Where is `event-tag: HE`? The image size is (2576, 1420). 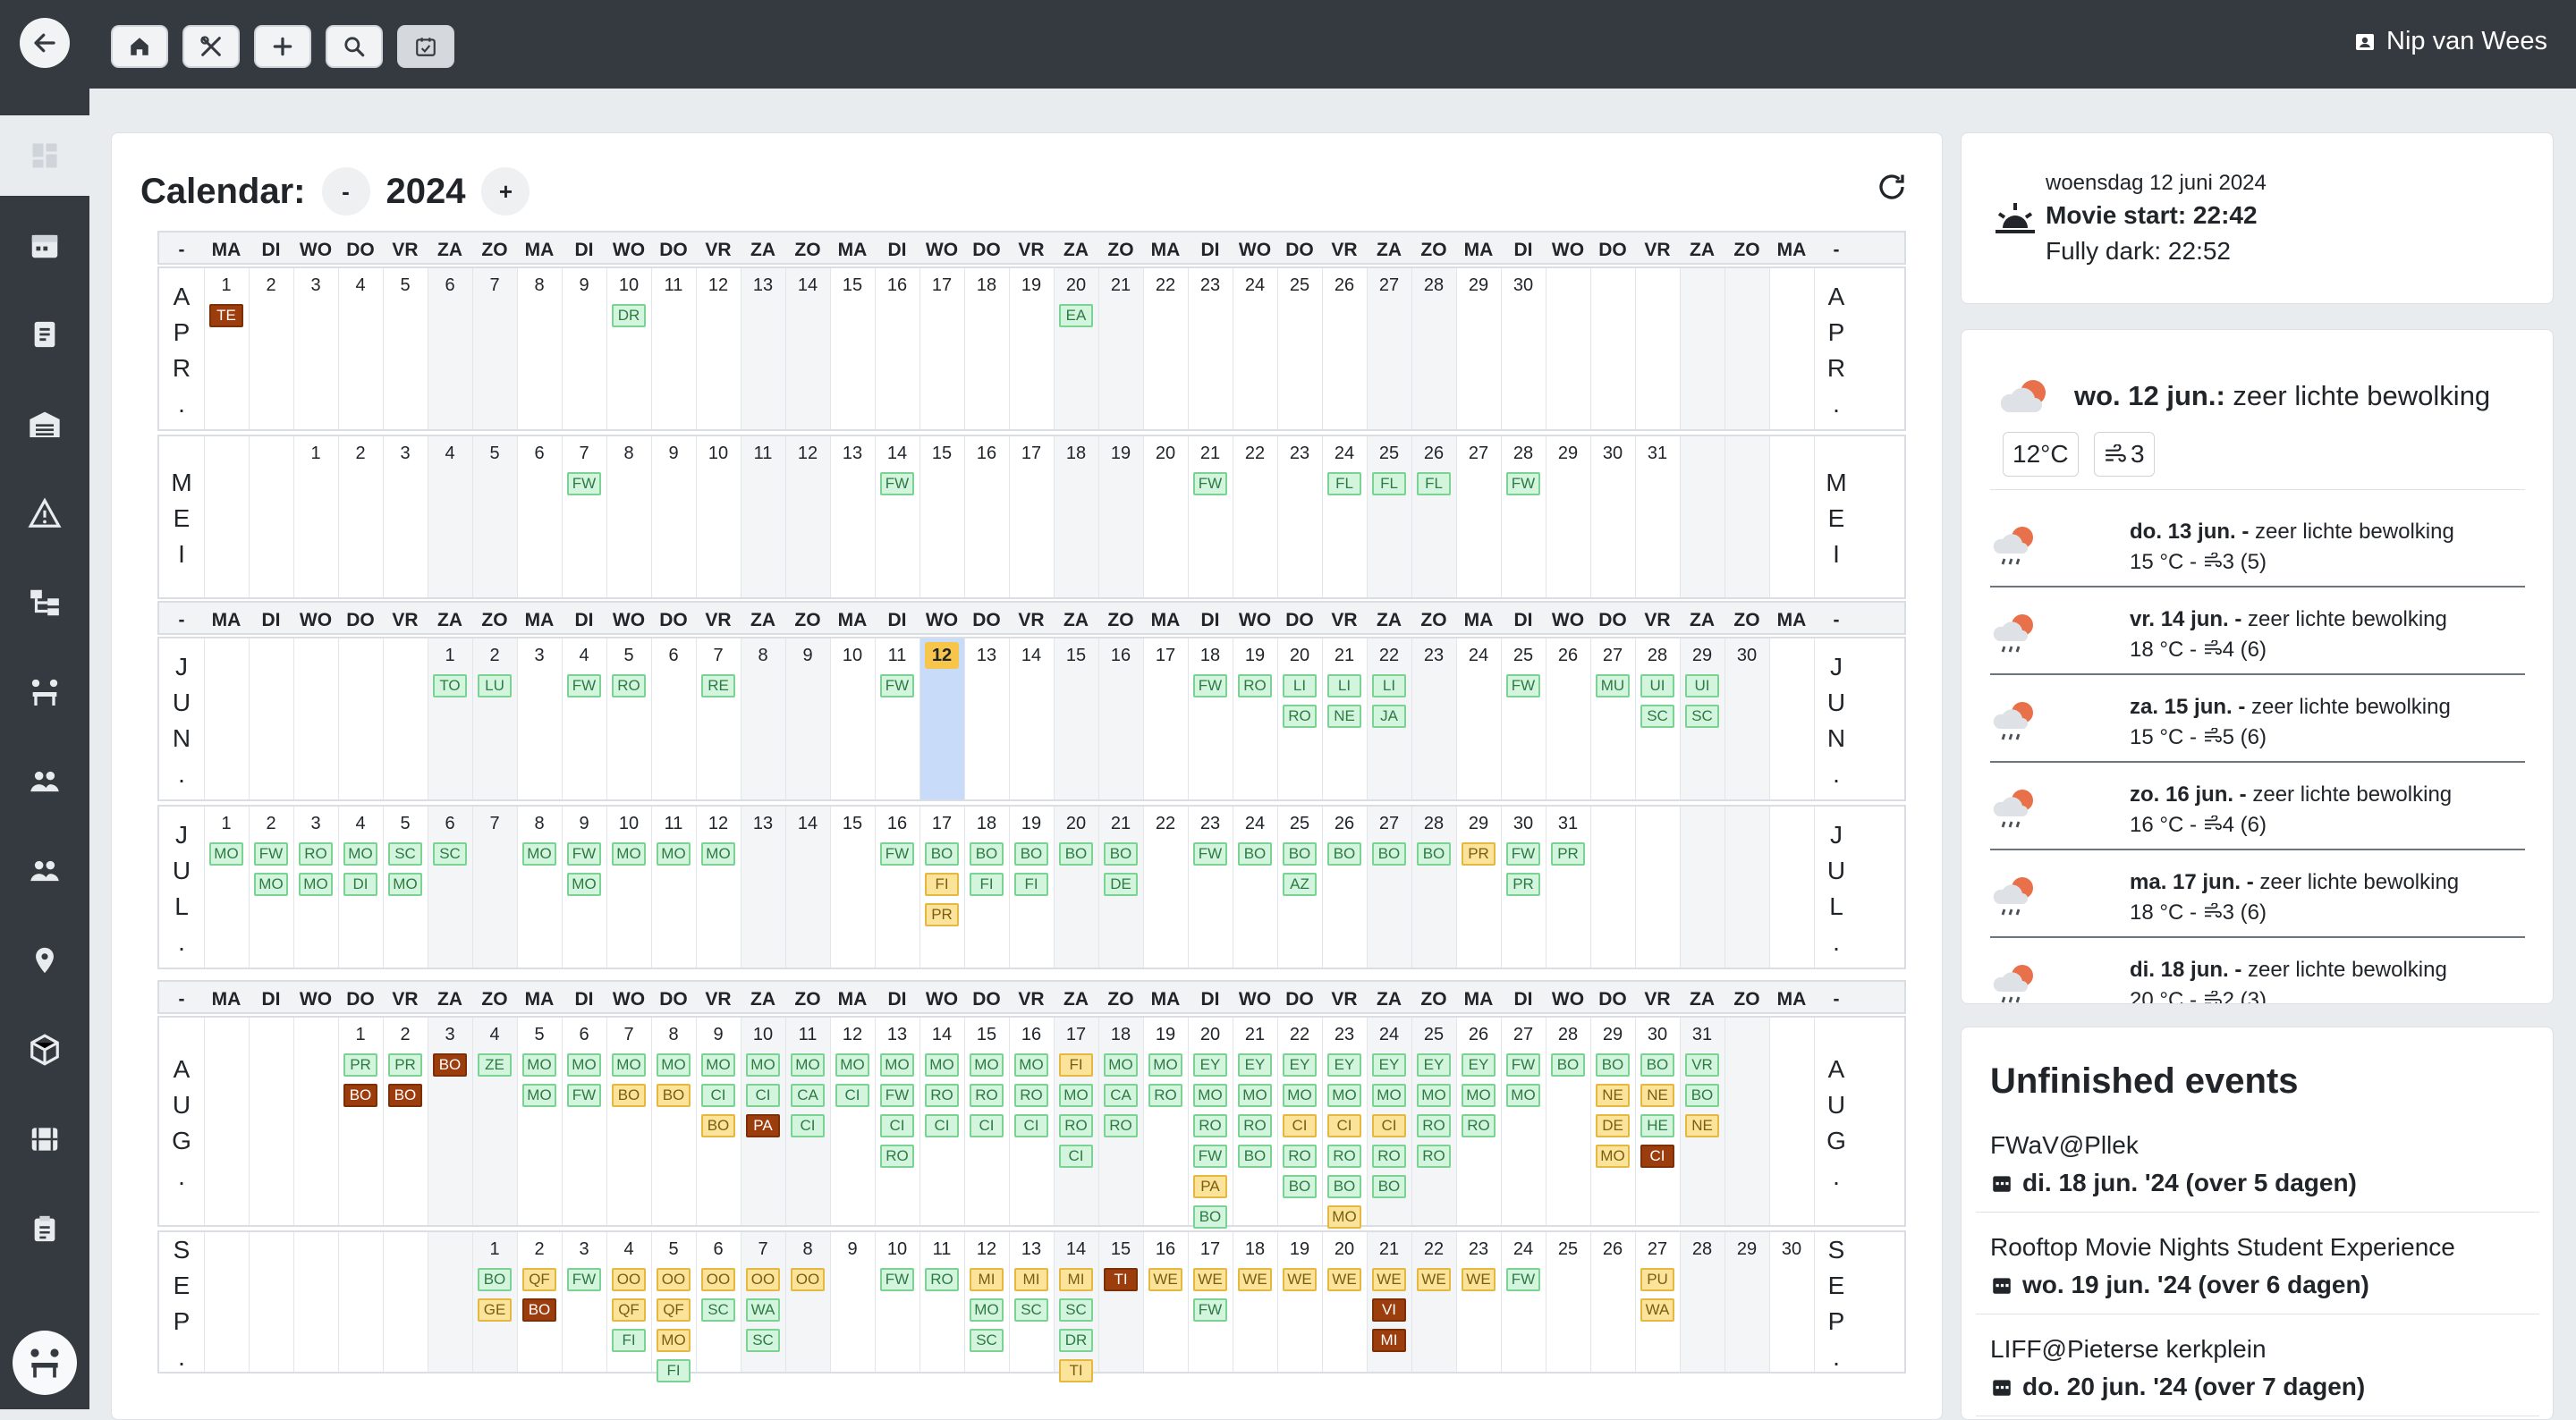 event-tag: HE is located at coordinates (1657, 1126).